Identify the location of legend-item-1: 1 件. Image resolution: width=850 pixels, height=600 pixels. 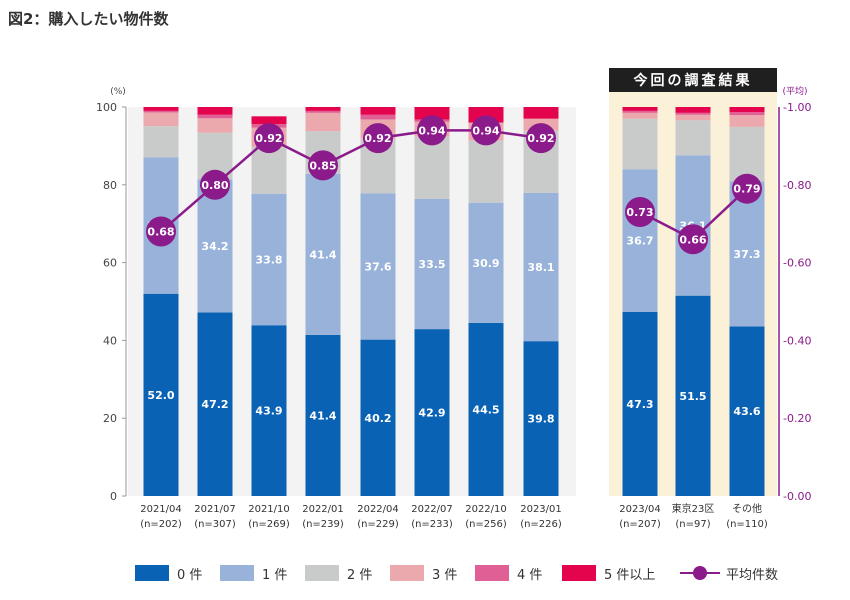
(253, 573).